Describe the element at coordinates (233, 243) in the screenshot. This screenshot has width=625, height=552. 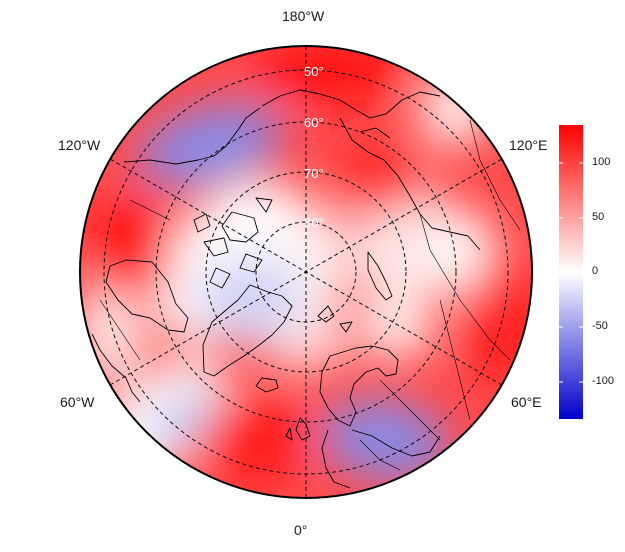
I see `canadian-archipelago` at that location.